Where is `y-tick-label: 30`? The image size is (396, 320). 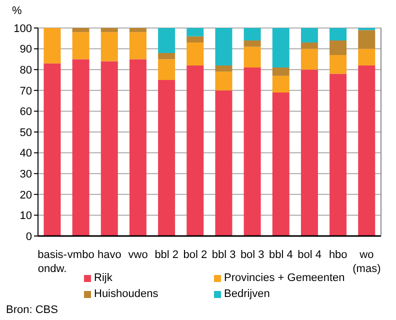
y-tick-label: 30 is located at coordinates (26, 174).